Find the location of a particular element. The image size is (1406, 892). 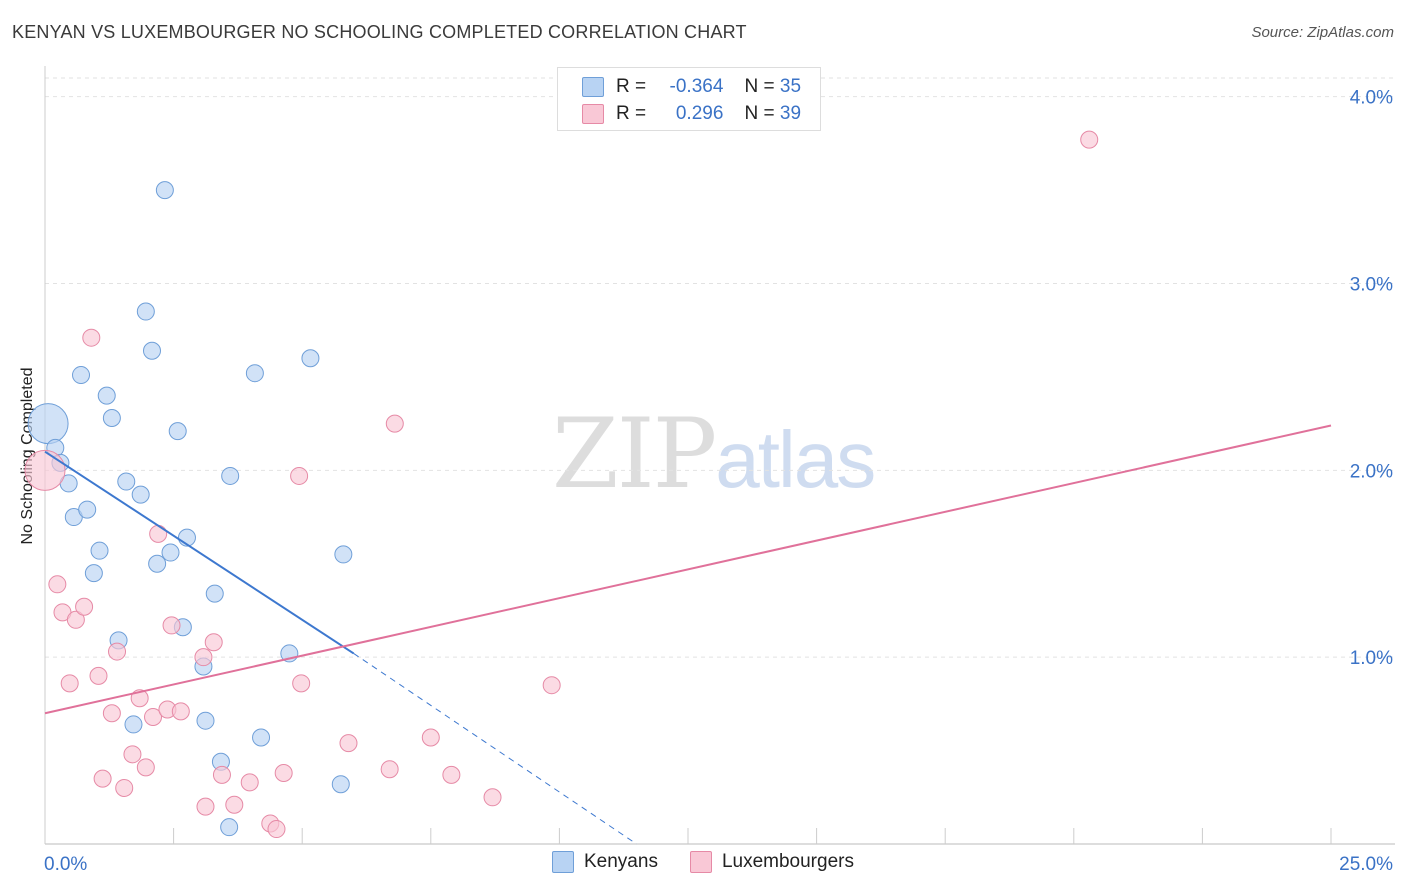

luxembourgers-legend-swatch is located at coordinates (700, 862).